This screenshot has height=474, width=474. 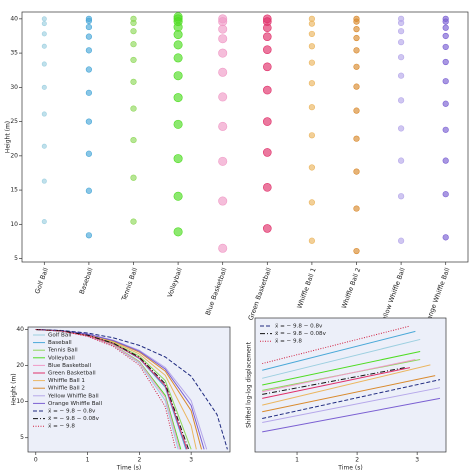 What do you see at coordinates (72, 374) in the screenshot?
I see `legend-label: Green Basketball` at bounding box center [72, 374].